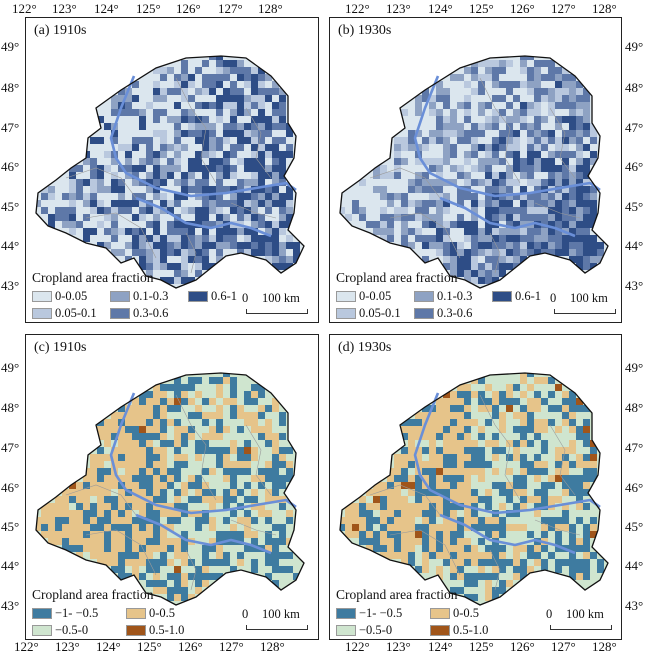  I want to click on legend-title: Cropland area fraction, so click(397, 277).